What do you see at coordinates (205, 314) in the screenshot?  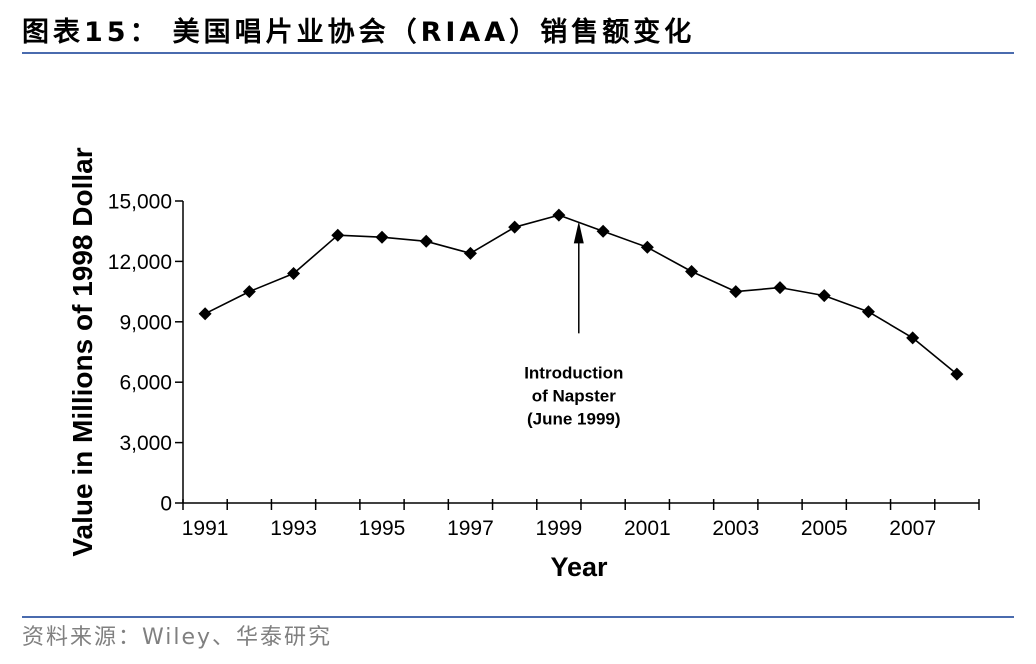 I see `data-point-1991` at bounding box center [205, 314].